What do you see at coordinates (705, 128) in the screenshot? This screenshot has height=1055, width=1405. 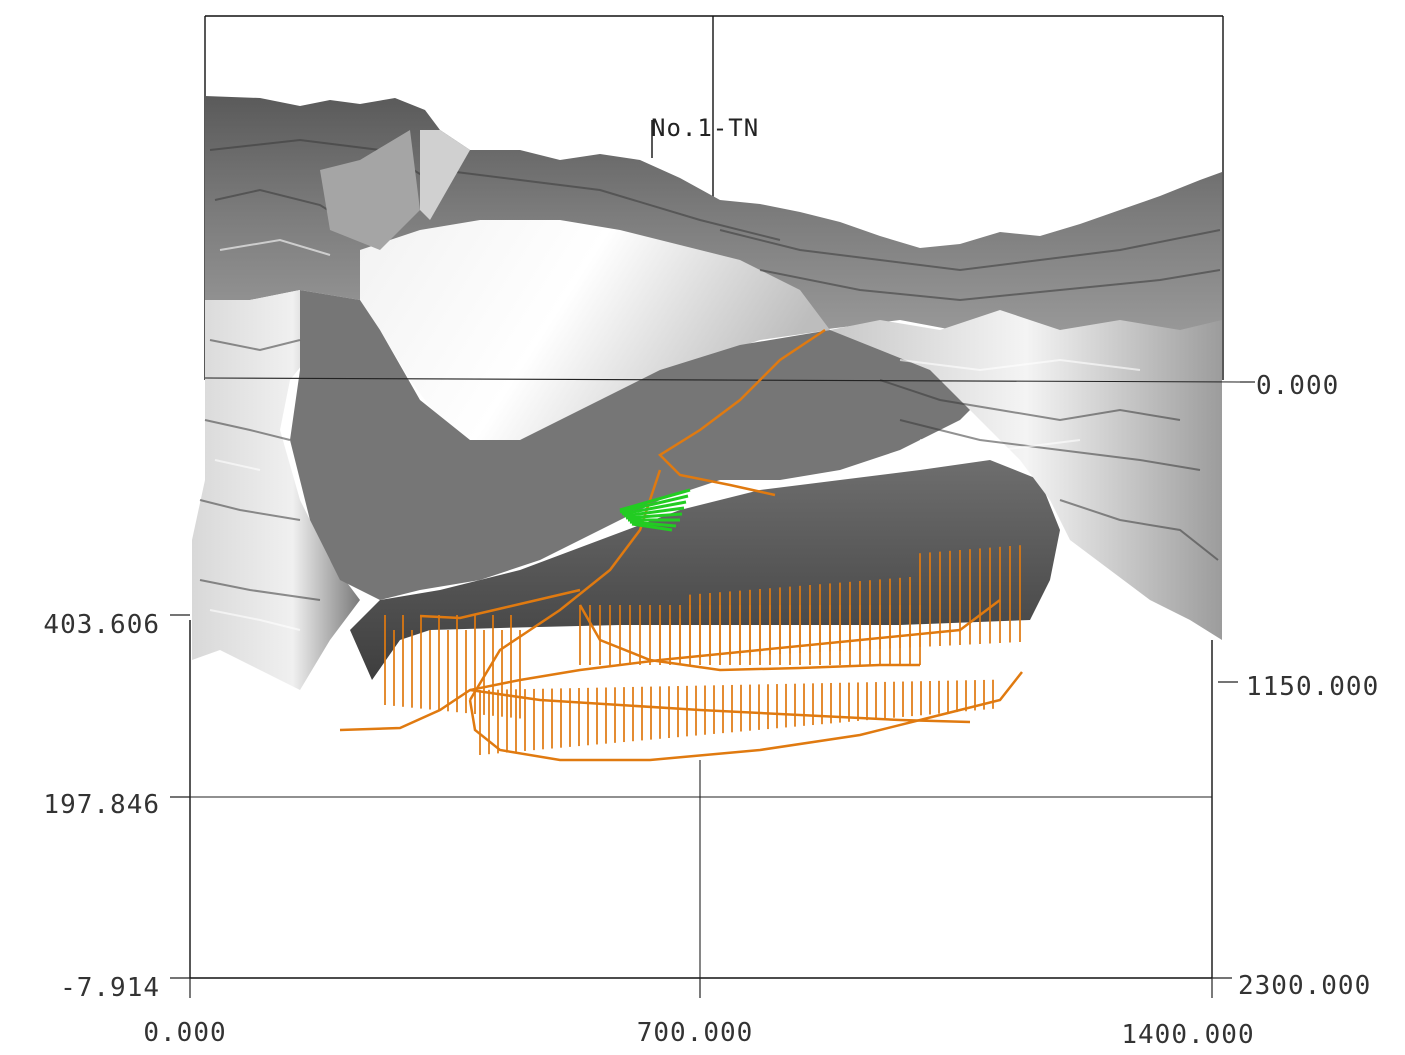 I see `tunnel-label: No.1-TN` at bounding box center [705, 128].